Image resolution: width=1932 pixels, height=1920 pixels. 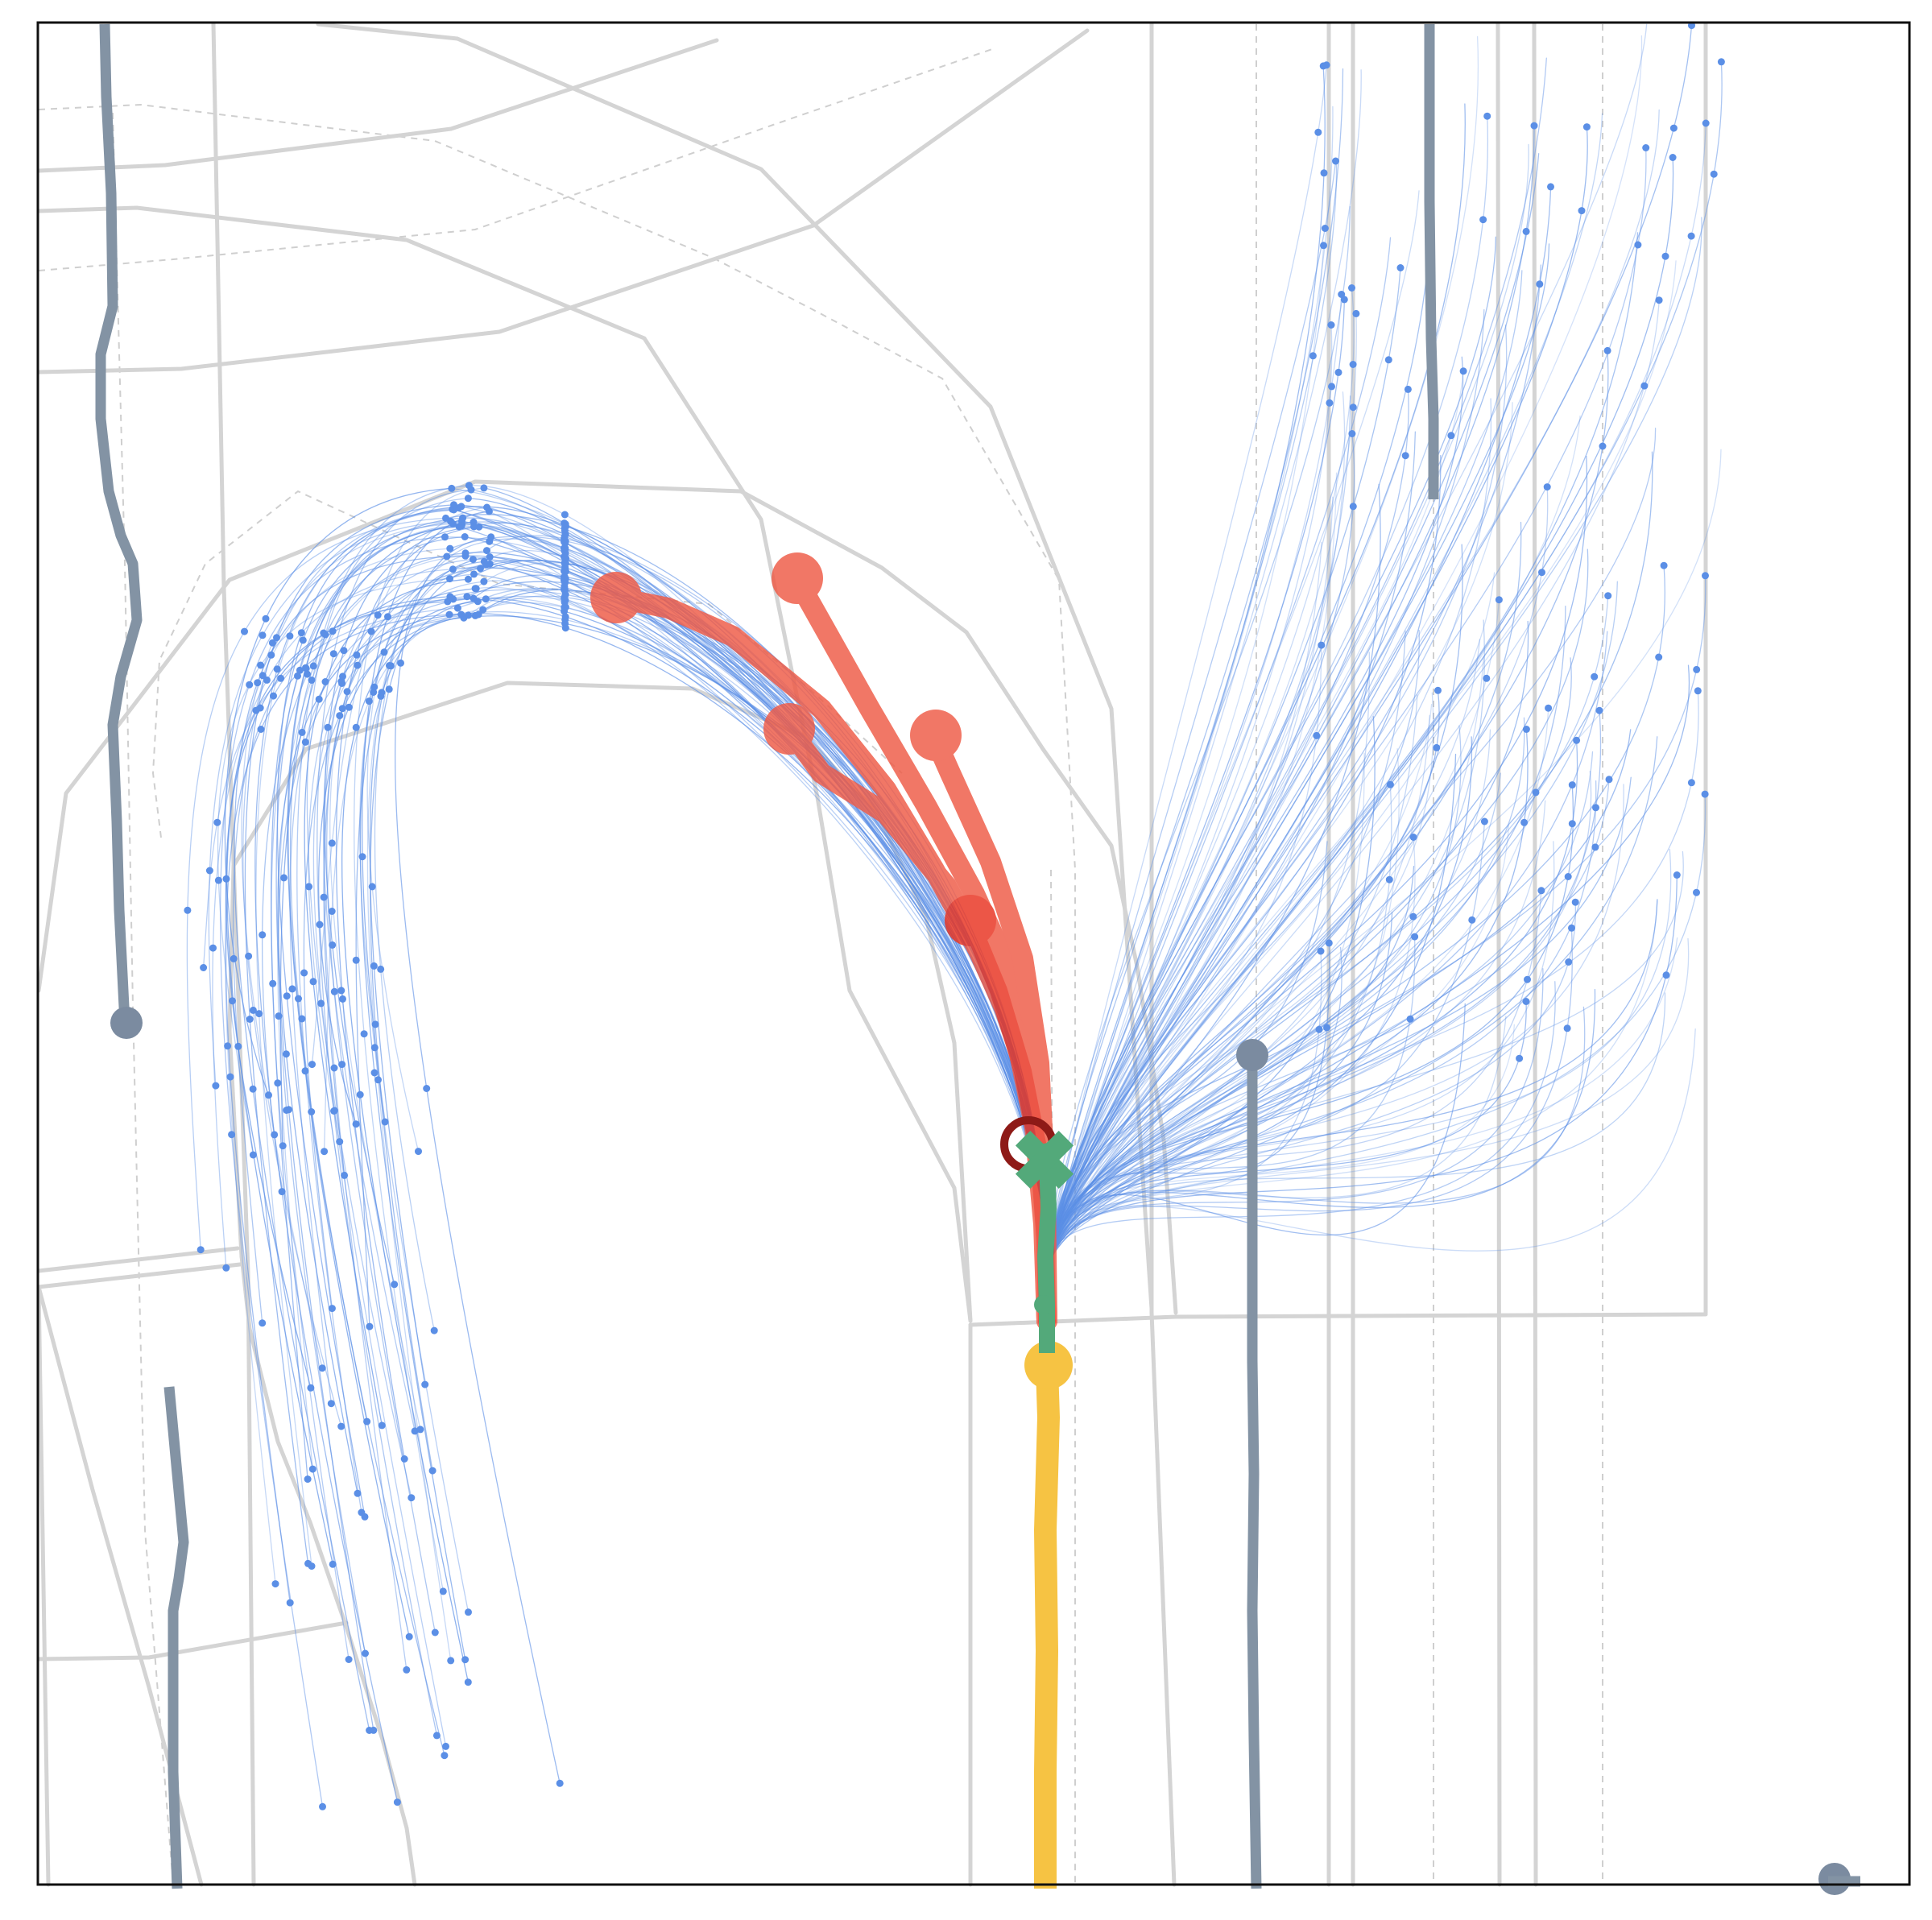 What do you see at coordinates (1254, 1472) in the screenshot?
I see `other-agent-track` at bounding box center [1254, 1472].